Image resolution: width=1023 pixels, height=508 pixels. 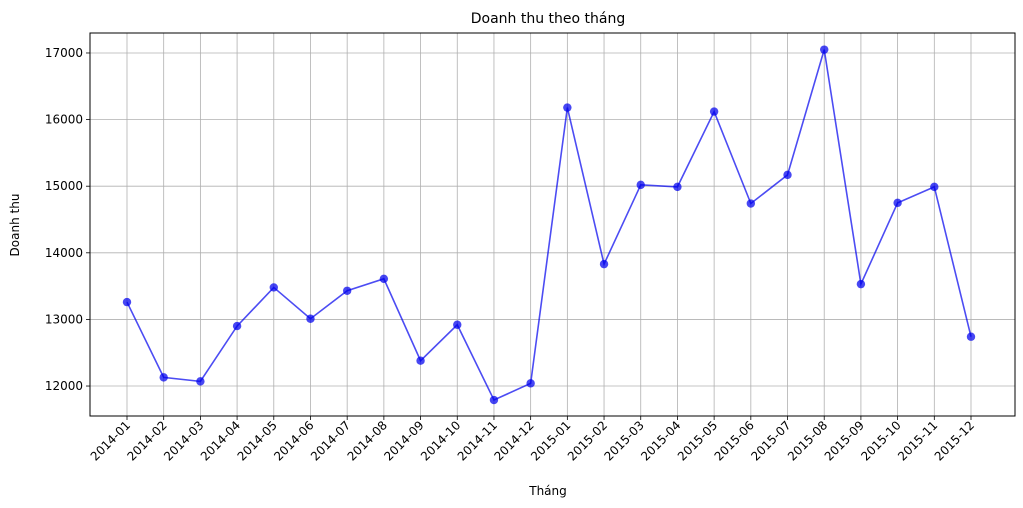 What do you see at coordinates (64, 120) in the screenshot?
I see `y-tick-label: 16000` at bounding box center [64, 120].